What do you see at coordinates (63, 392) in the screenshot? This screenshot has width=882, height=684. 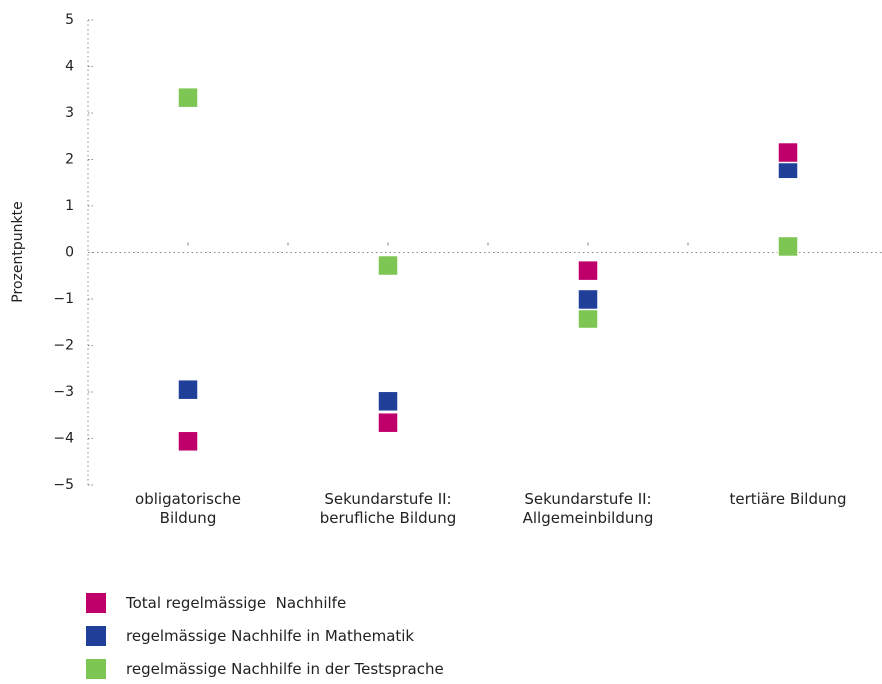 I see `y-tick-label: −3` at bounding box center [63, 392].